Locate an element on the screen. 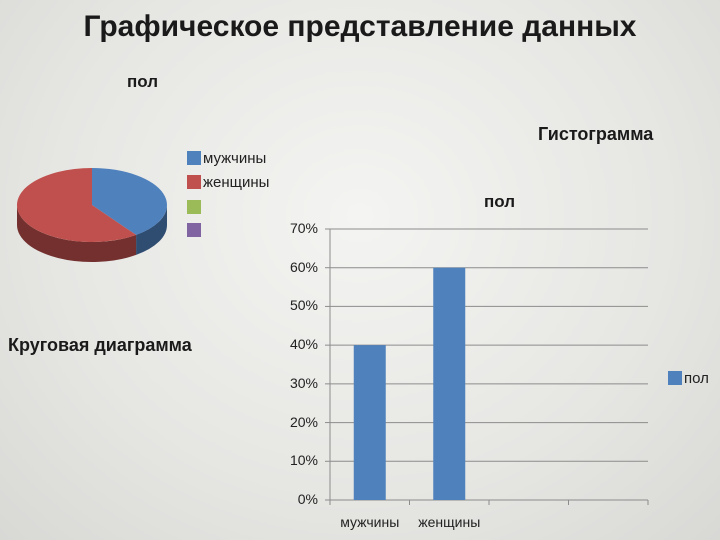 The width and height of the screenshot is (720, 540). bar-legend-item: пол is located at coordinates (688, 378).